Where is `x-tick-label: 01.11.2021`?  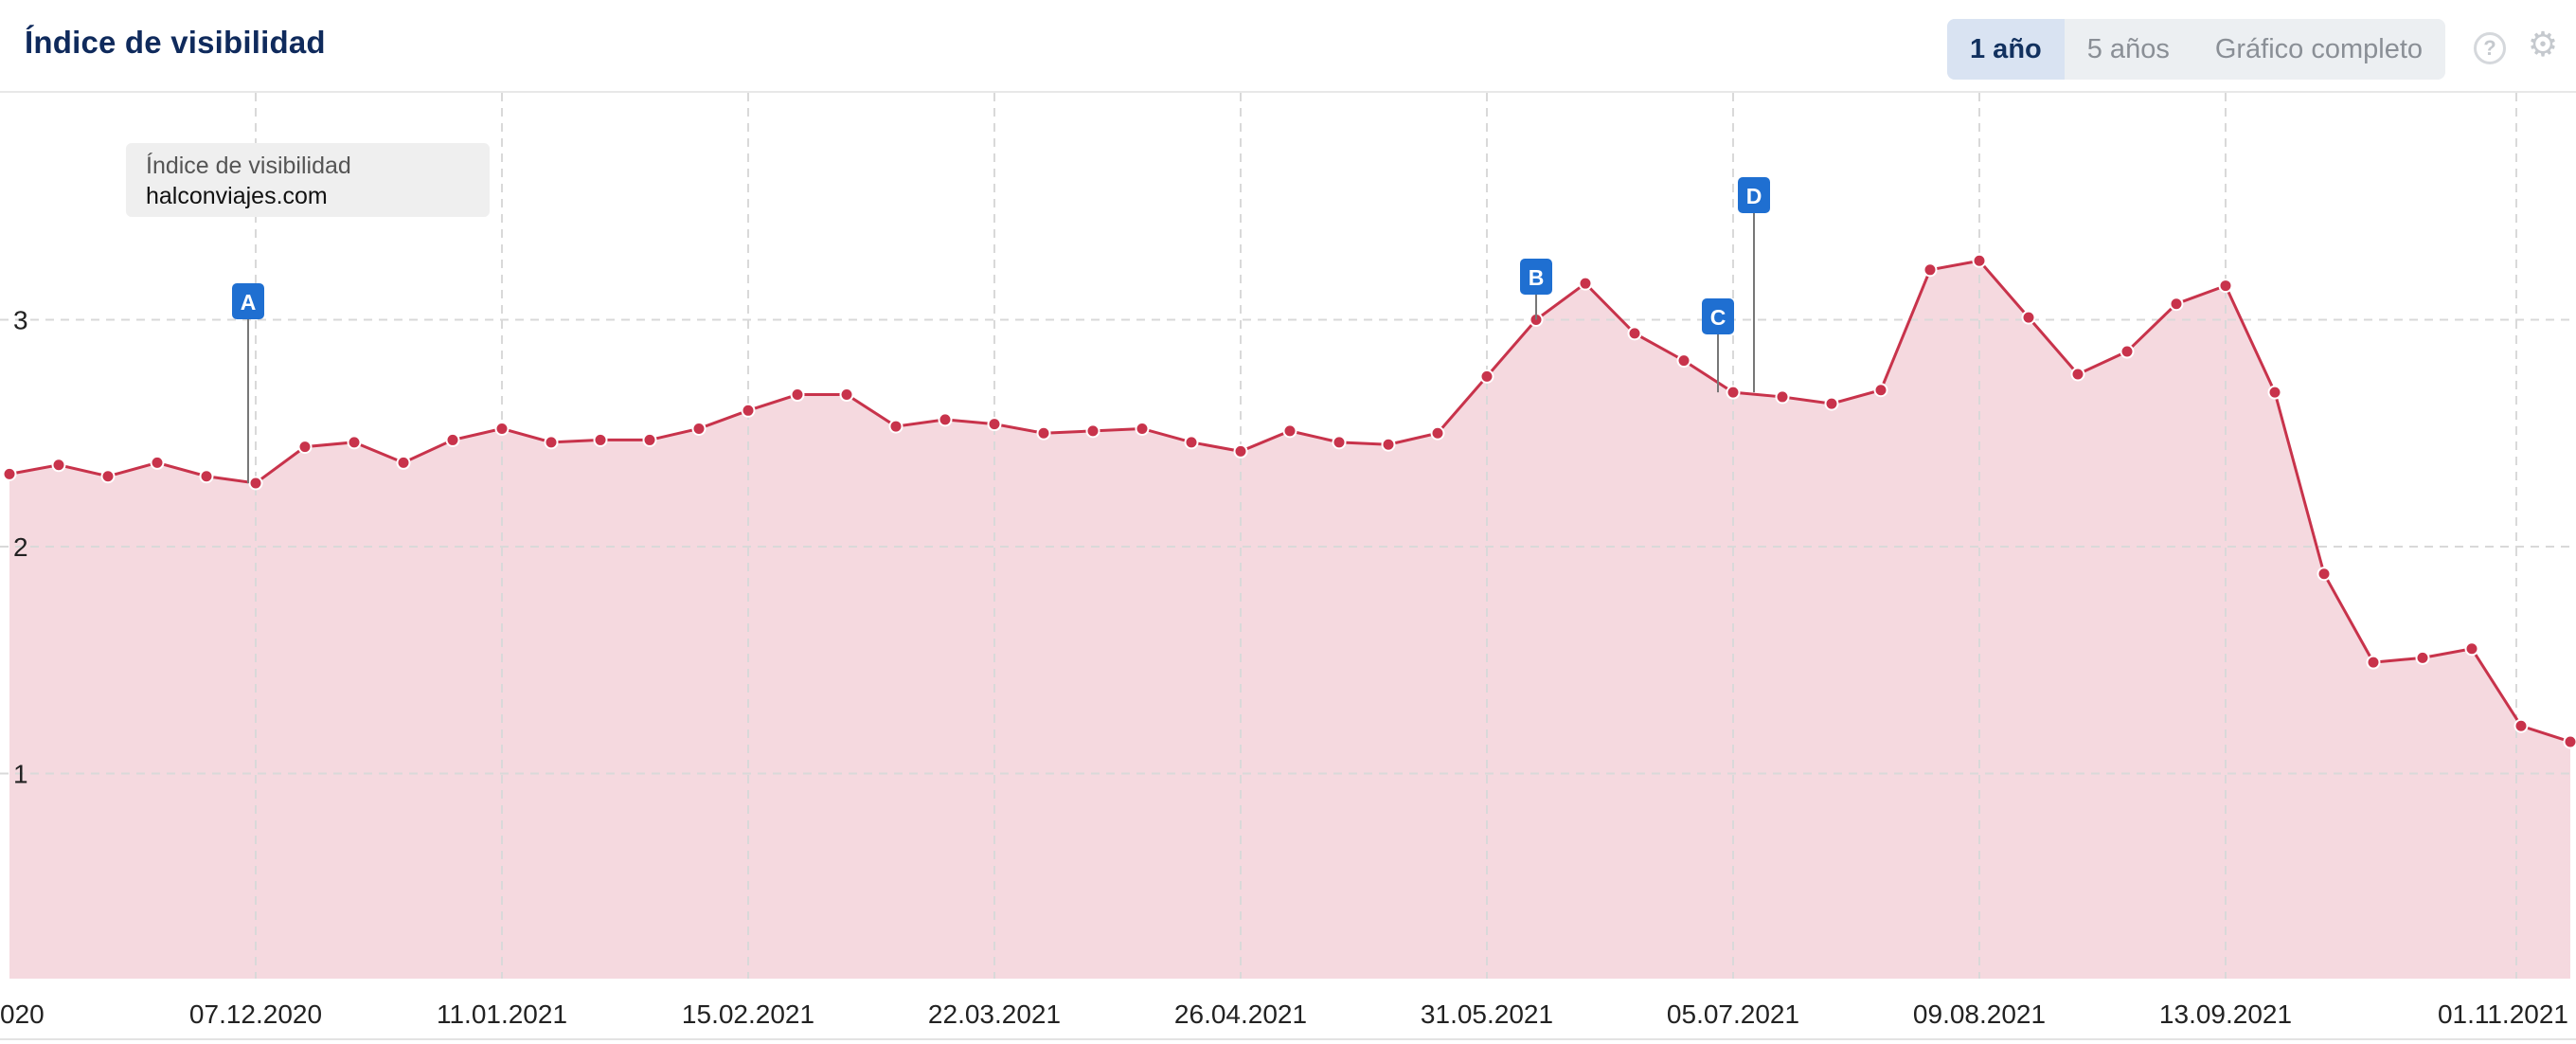
x-tick-label: 01.11.2021 is located at coordinates (2503, 1014).